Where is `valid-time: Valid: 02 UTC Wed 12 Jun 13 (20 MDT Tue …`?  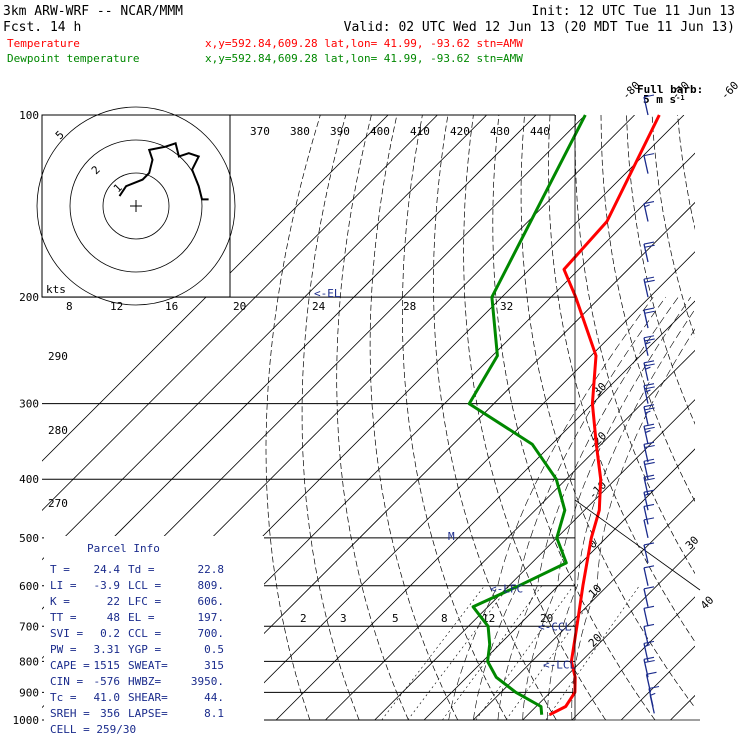 valid-time: Valid: 02 UTC Wed 12 Jun 13 (20 MDT Tue … is located at coordinates (539, 27).